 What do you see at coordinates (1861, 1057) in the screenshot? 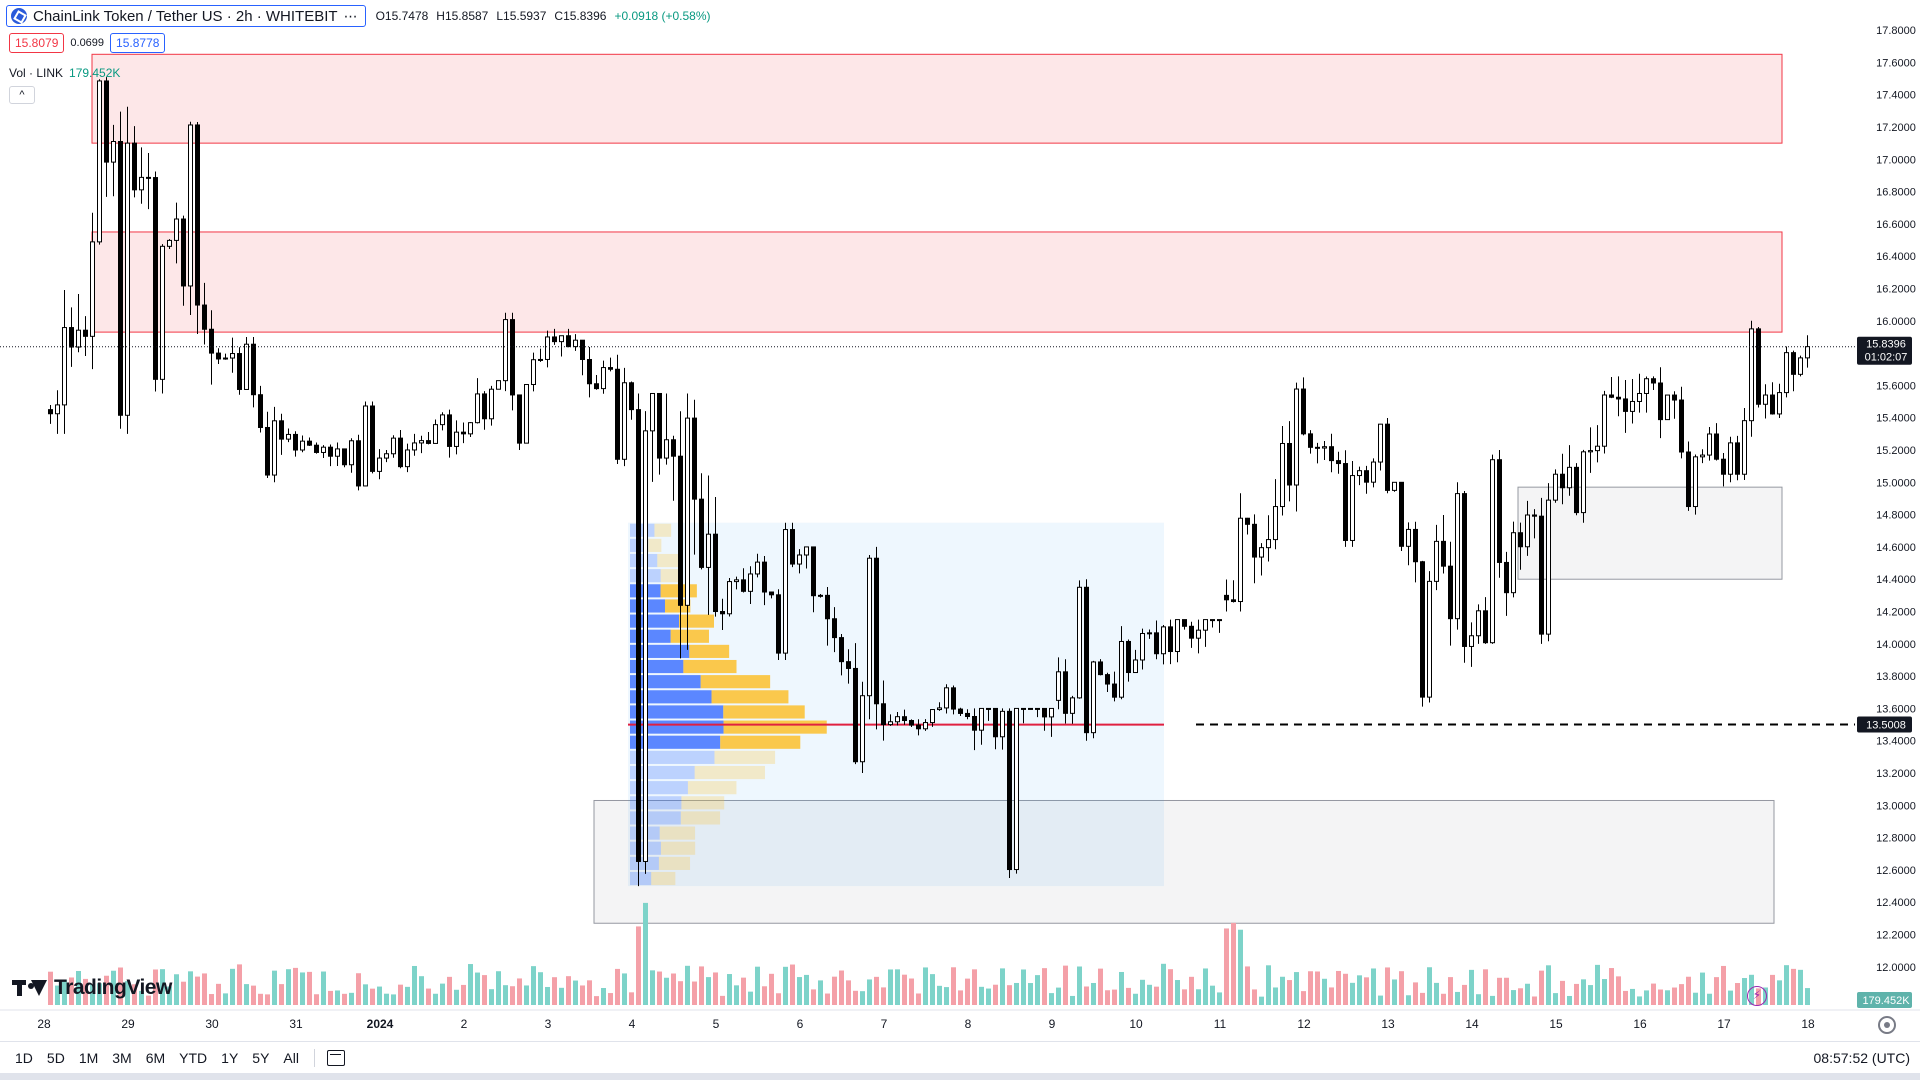
I see `utc-clock: 08:57:52 (UTC)` at bounding box center [1861, 1057].